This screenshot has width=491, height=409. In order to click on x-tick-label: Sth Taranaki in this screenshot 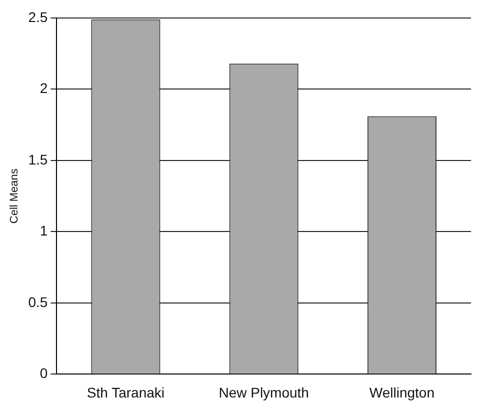, I will do `click(125, 392)`.